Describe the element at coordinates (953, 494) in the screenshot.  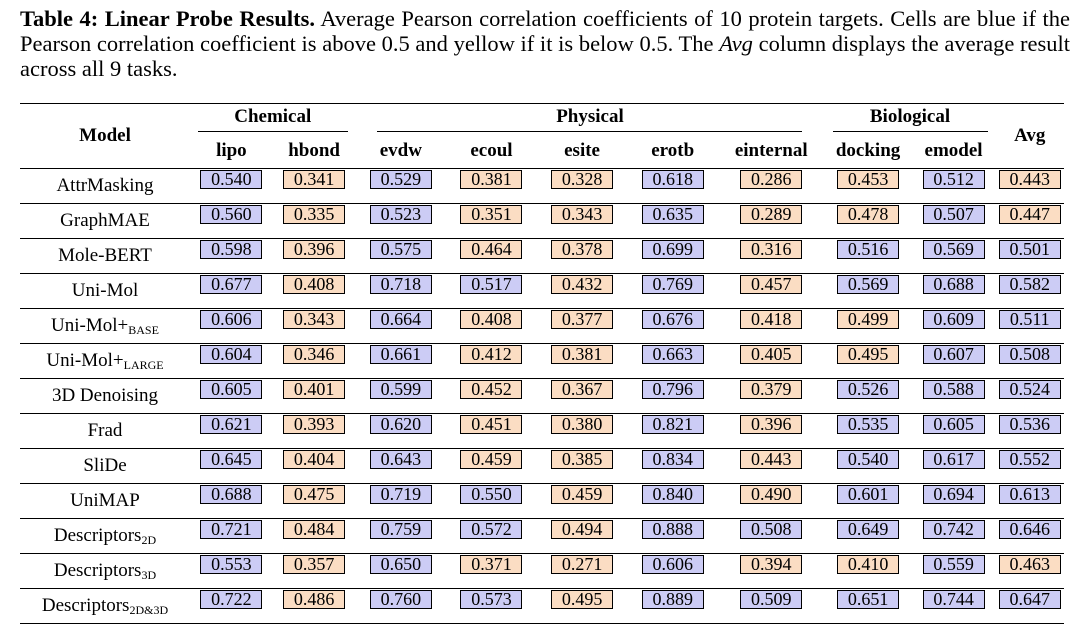
I see `value-box: 0.694` at that location.